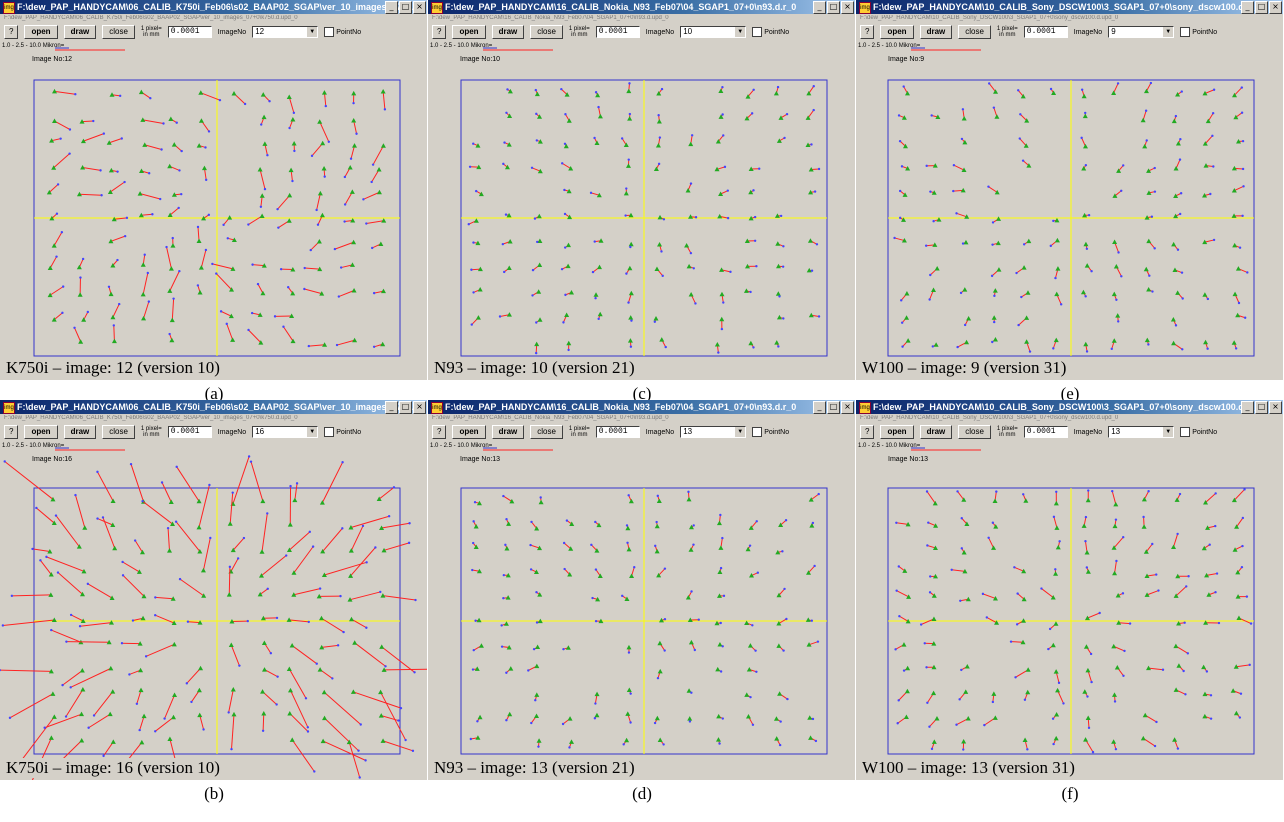  What do you see at coordinates (285, 432) in the screenshot?
I see `image-no-select: 16 ▼` at bounding box center [285, 432].